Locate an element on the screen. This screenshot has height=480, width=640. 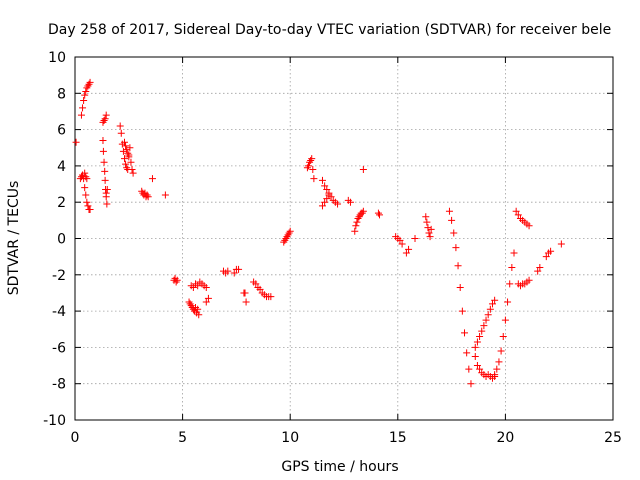
y-tick-label: -10 is located at coordinates (54, 421).